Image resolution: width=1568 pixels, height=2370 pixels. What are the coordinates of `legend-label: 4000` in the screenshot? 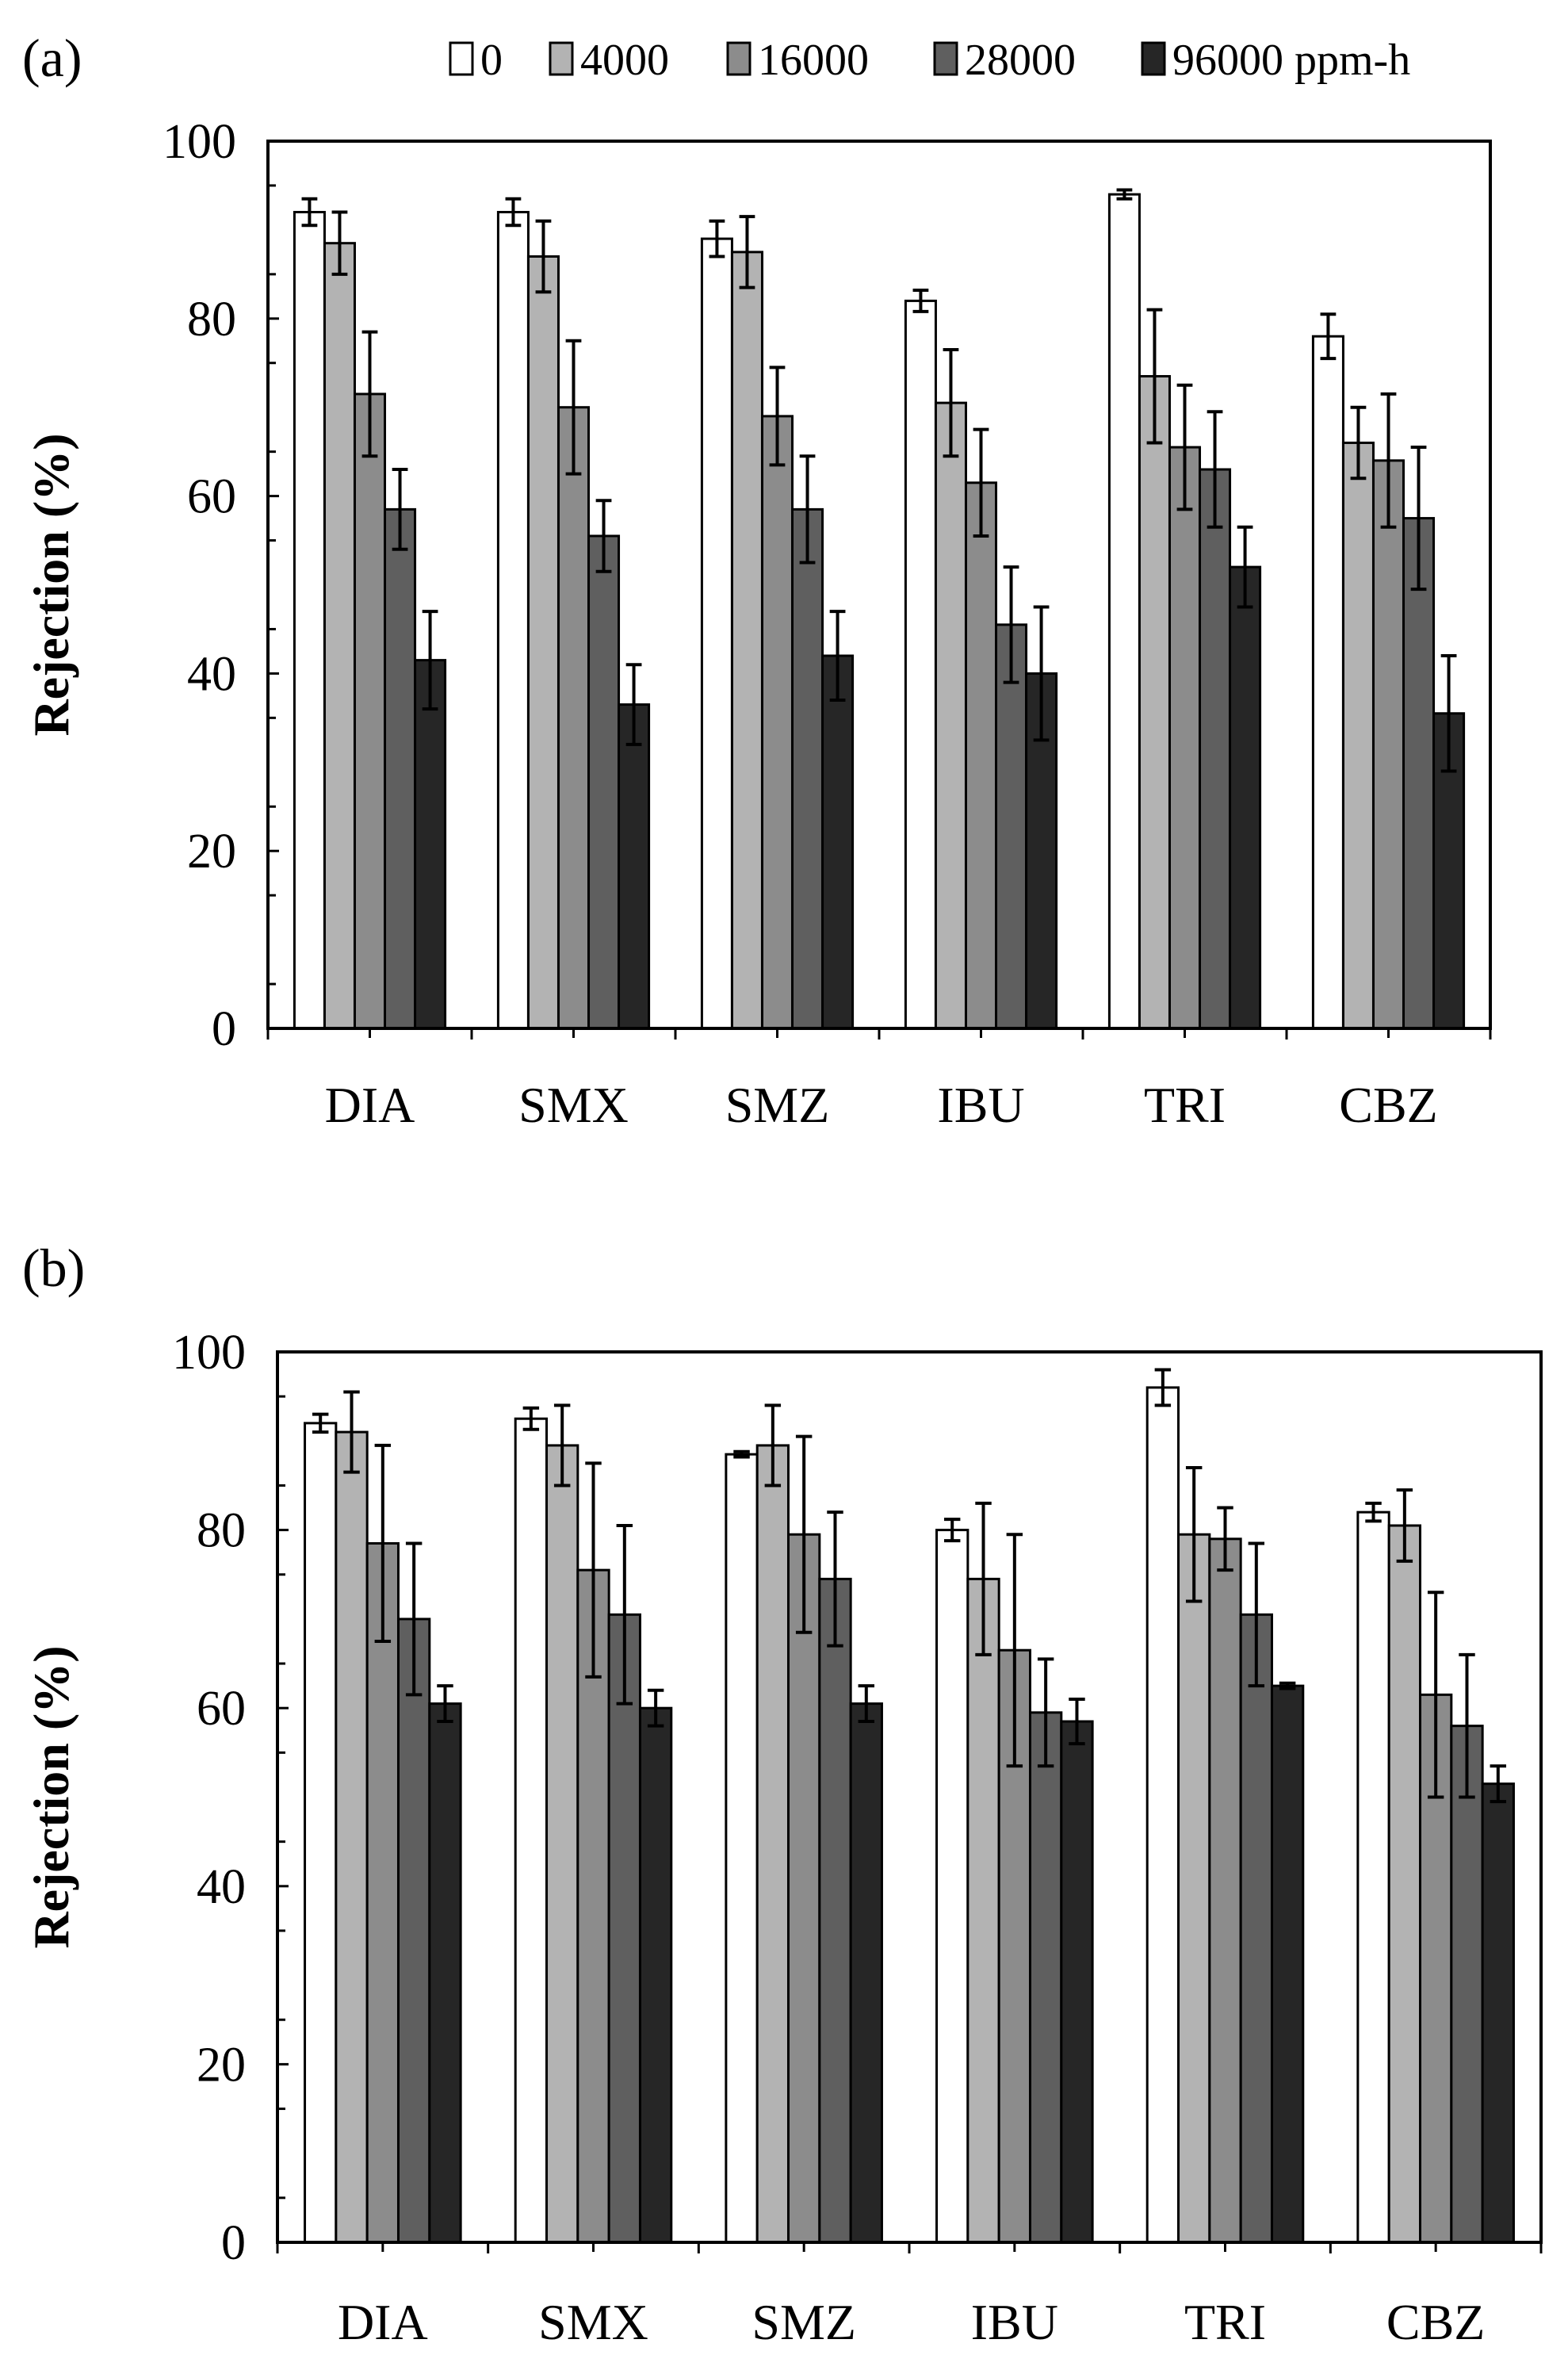 It's located at (624, 60).